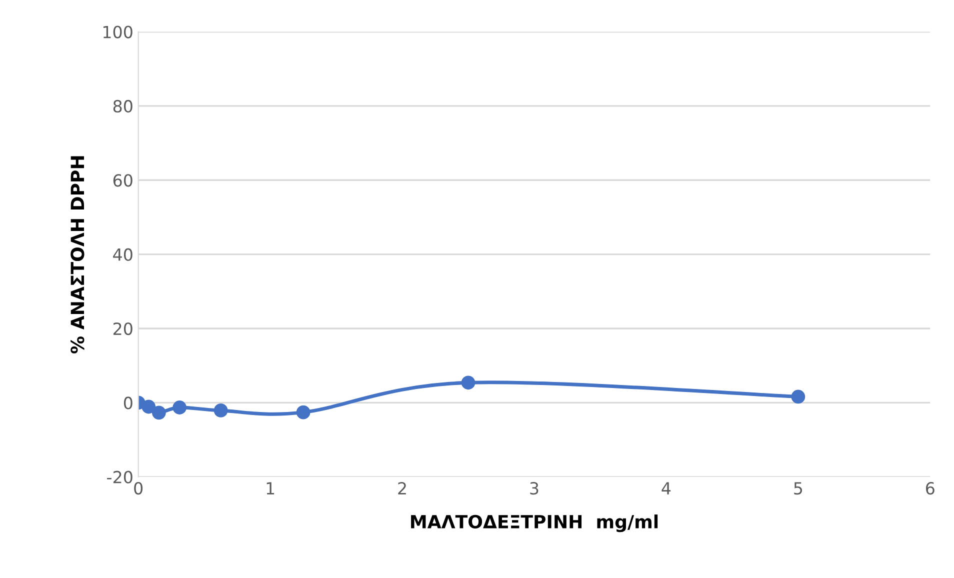  Describe the element at coordinates (534, 488) in the screenshot. I see `x-tick-label: 3` at that location.